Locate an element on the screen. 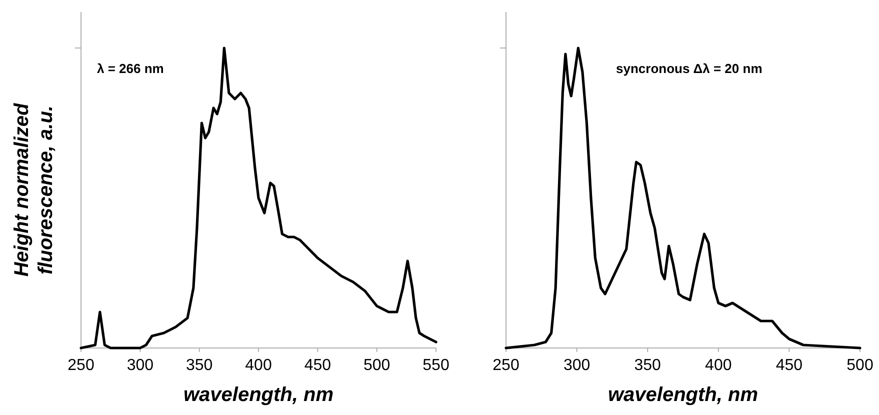 This screenshot has width=879, height=415. x-tick-label: 550 is located at coordinates (436, 365).